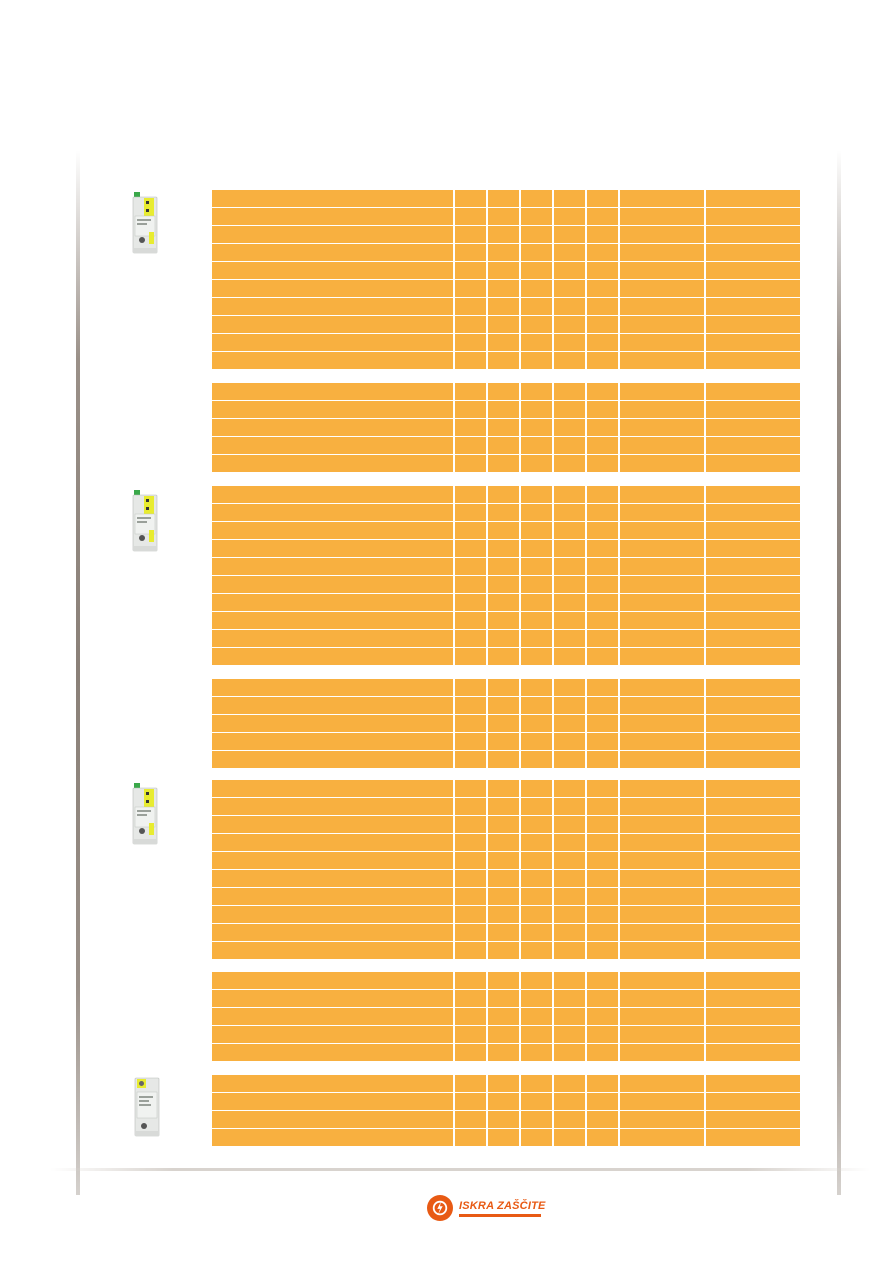 This screenshot has height=1263, width=893. What do you see at coordinates (147, 1108) in the screenshot?
I see `product-image` at bounding box center [147, 1108].